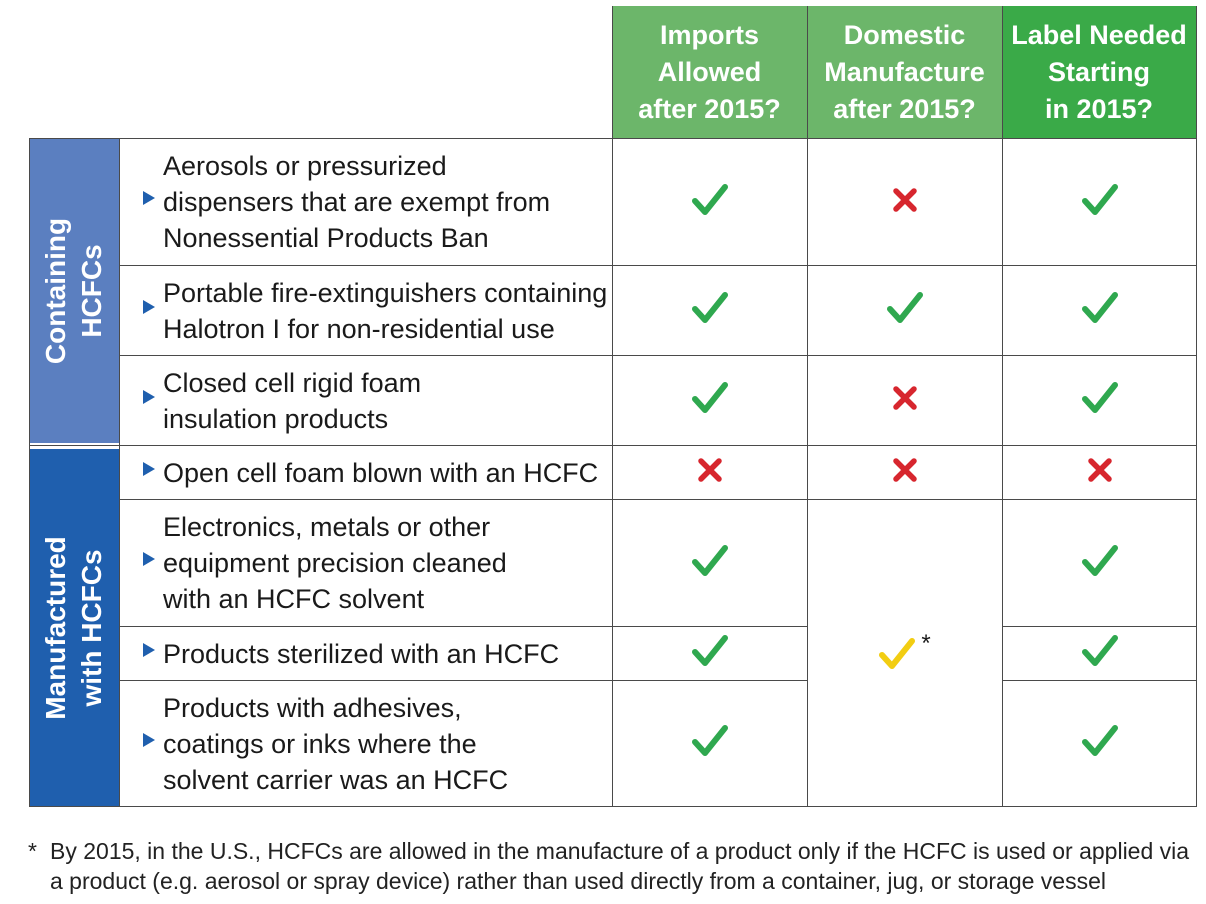 This screenshot has width=1206, height=904. What do you see at coordinates (612, 406) in the screenshot?
I see `grid-line-col-imports` at bounding box center [612, 406].